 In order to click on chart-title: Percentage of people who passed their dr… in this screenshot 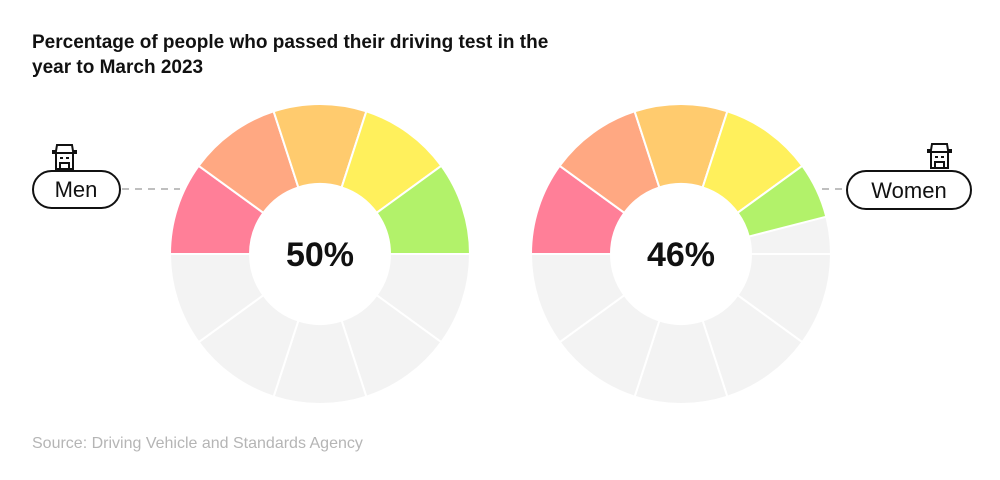, I will do `click(290, 55)`.